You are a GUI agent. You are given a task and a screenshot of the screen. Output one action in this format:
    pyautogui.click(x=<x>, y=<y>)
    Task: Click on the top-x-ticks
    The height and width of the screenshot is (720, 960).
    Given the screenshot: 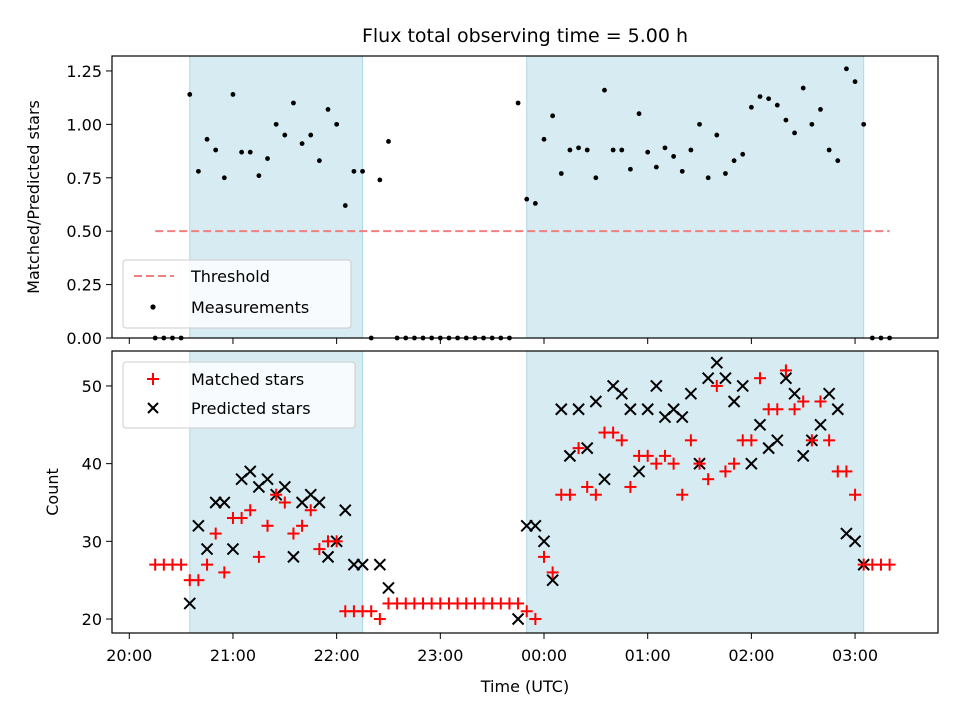 What is the action you would take?
    pyautogui.click(x=492, y=341)
    